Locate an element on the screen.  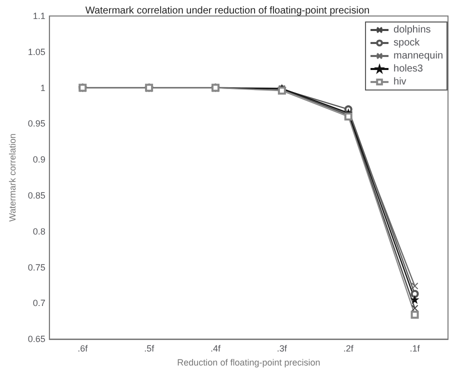
legend-label: holes3 is located at coordinates (409, 69).